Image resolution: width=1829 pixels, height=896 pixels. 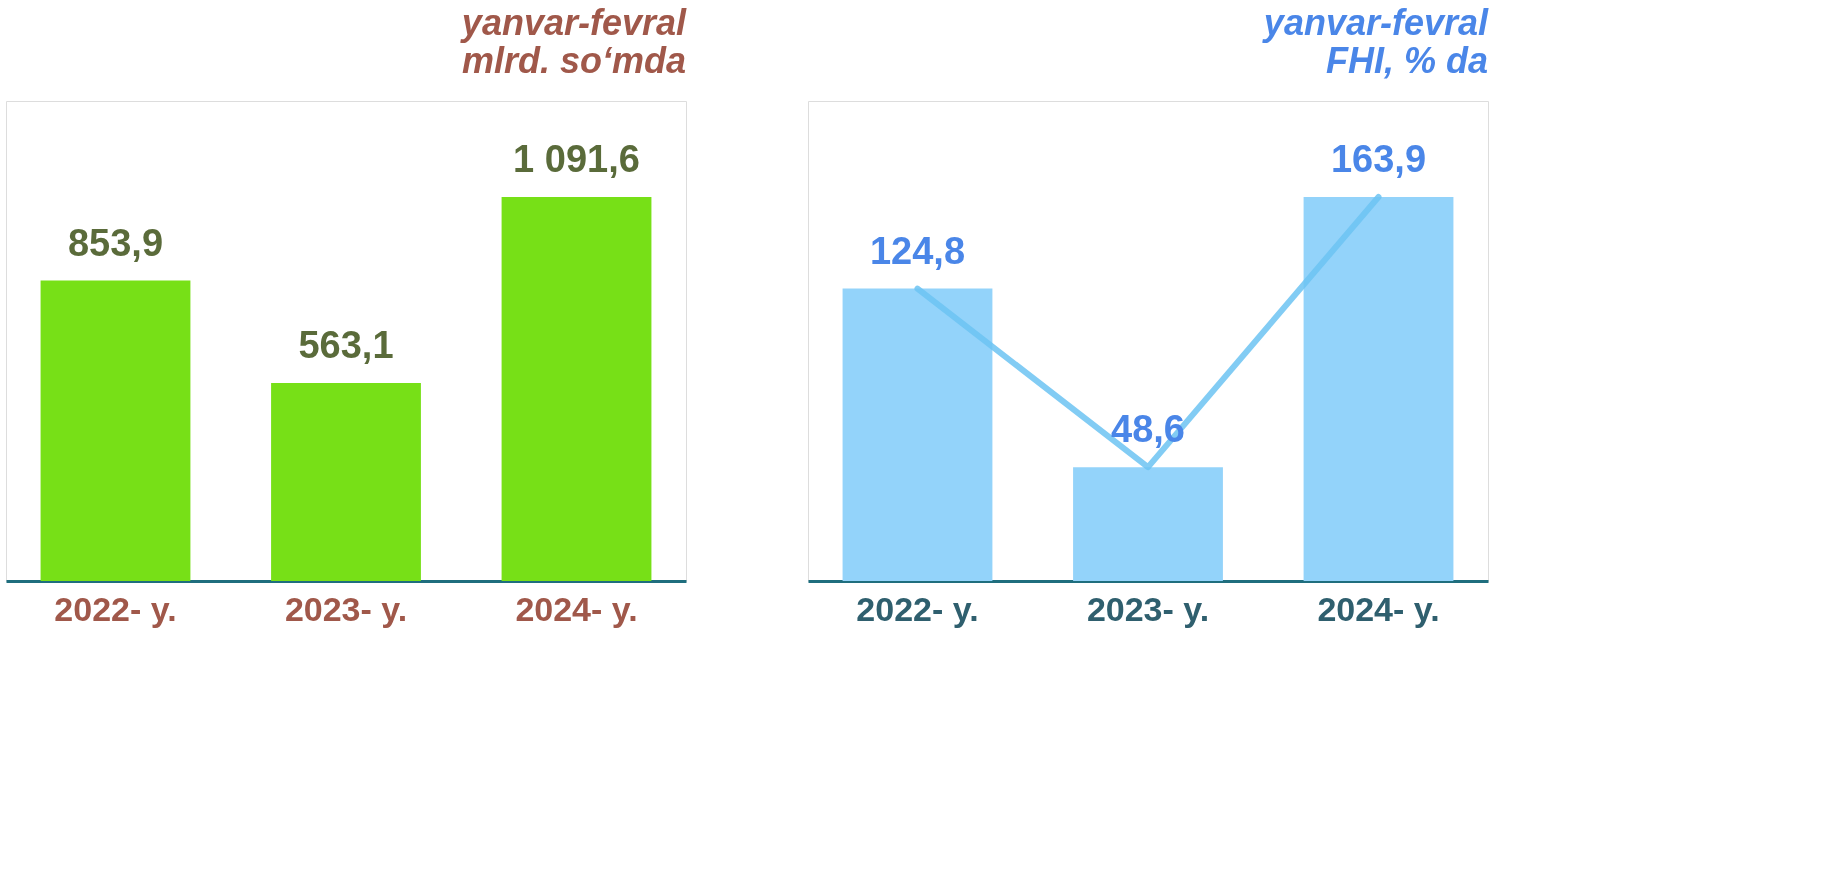 What do you see at coordinates (115, 242) in the screenshot?
I see `data-label: 853,9` at bounding box center [115, 242].